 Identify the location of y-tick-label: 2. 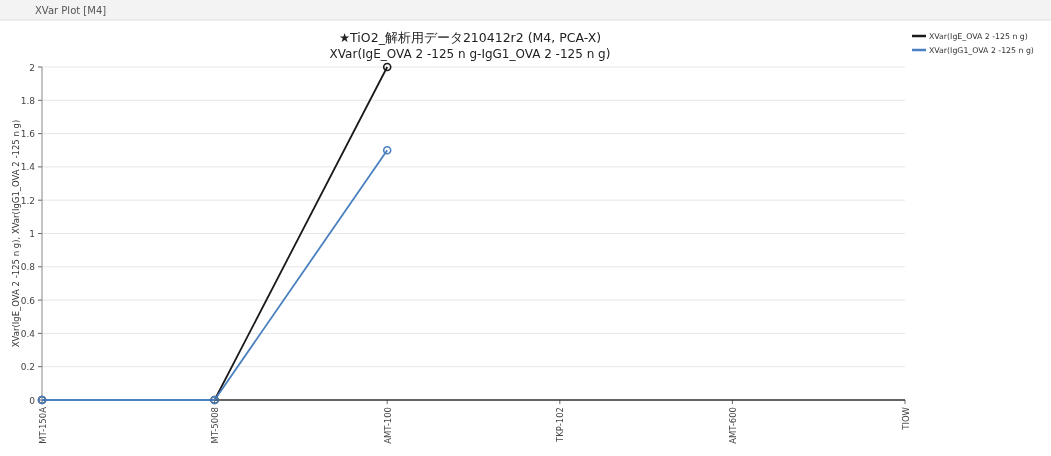
(32, 67).